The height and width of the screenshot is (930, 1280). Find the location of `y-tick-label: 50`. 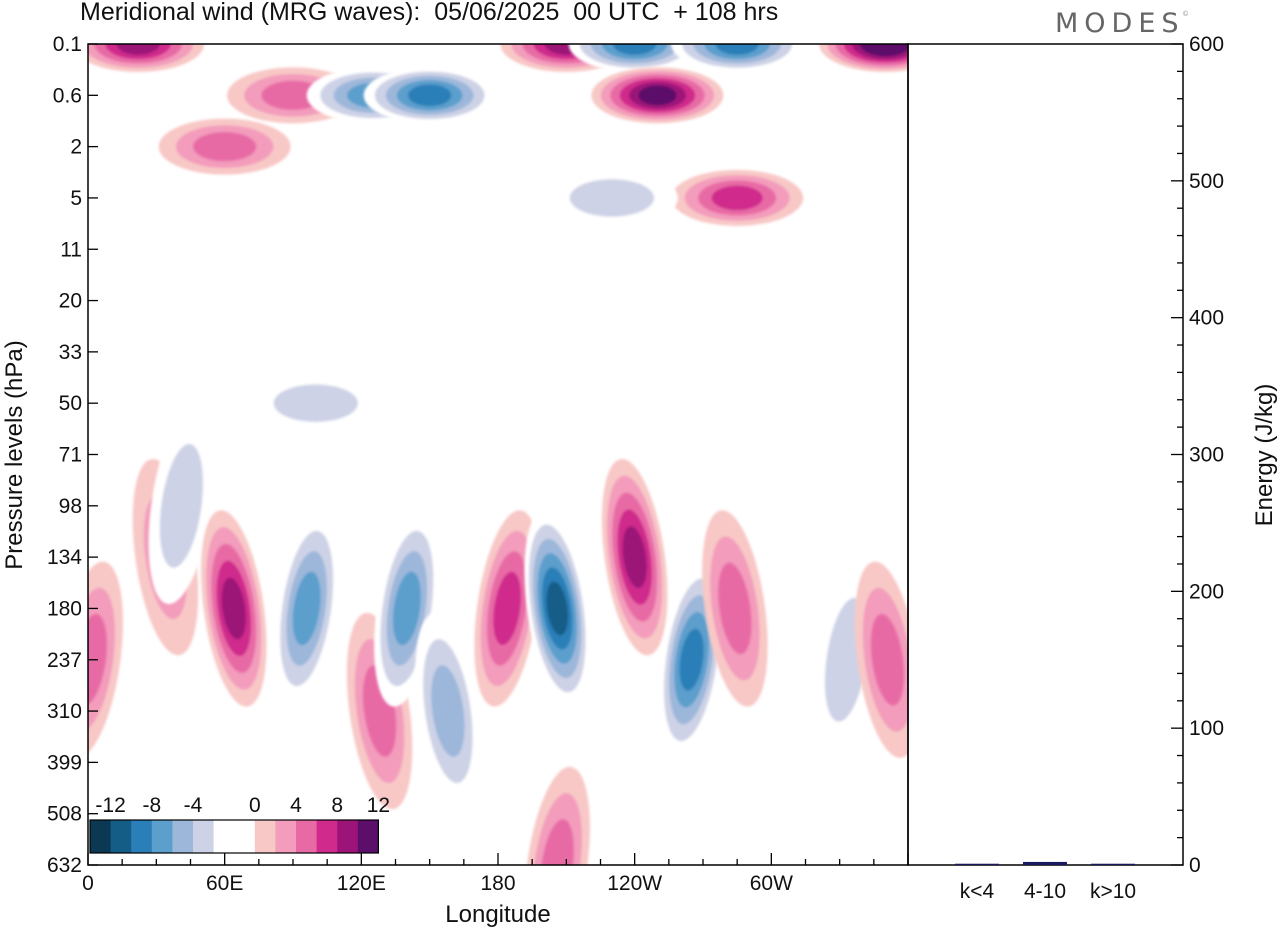

y-tick-label: 50 is located at coordinates (70, 403).